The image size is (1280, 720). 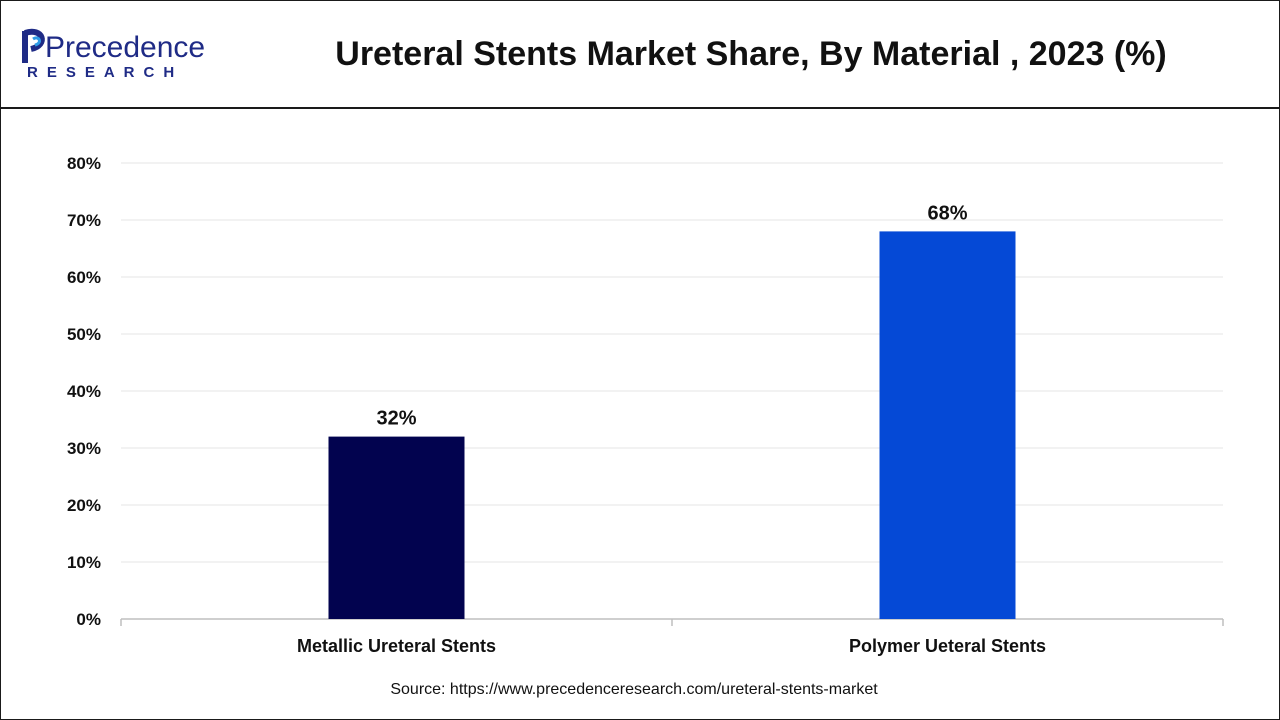 I want to click on data-label: 32%, so click(x=396, y=419).